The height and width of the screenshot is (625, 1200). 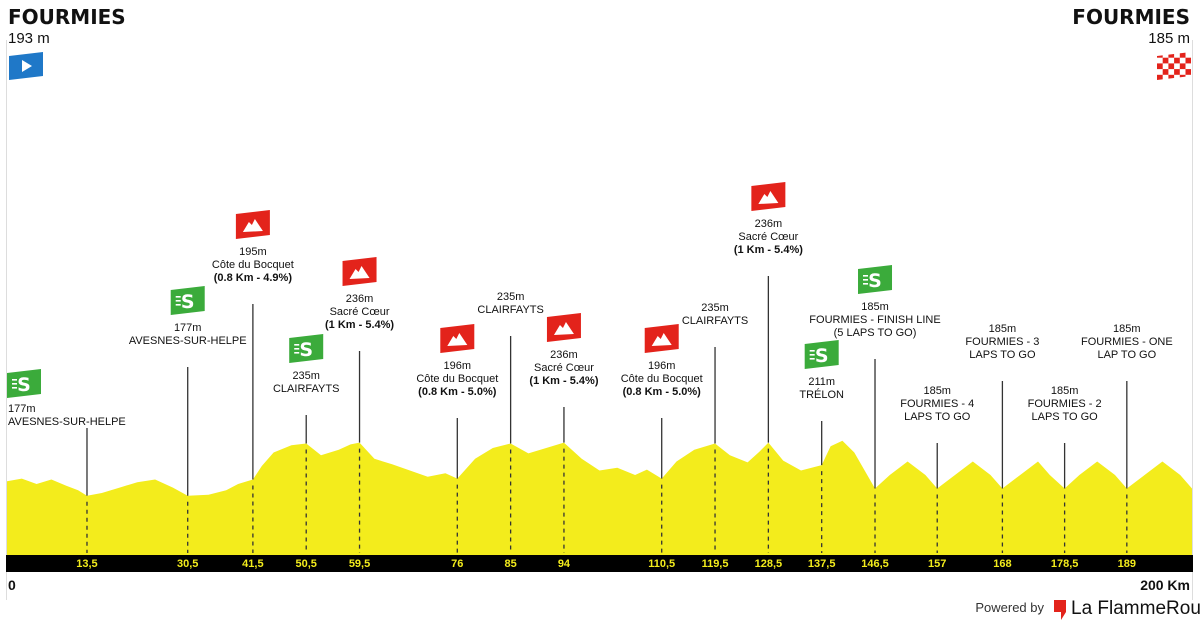 I want to click on powered-by-text: Powered by, so click(x=1009, y=607).